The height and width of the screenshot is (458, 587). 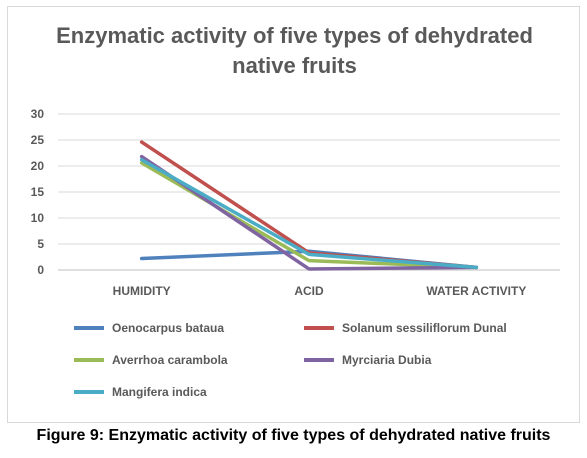 I want to click on legend-label: Mangifera indica, so click(x=159, y=392).